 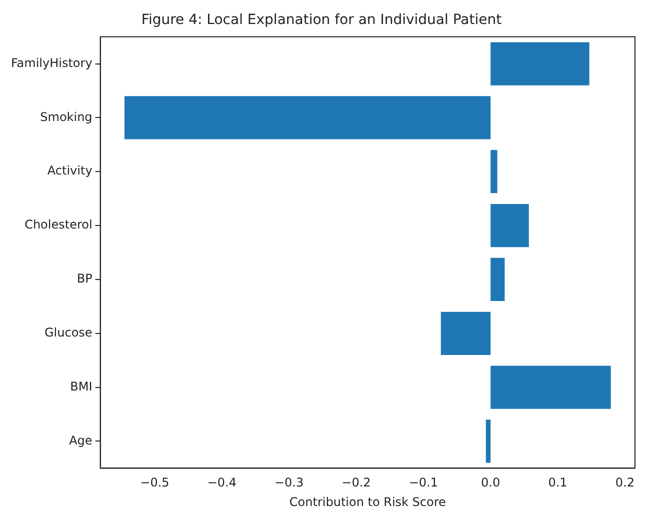 What do you see at coordinates (69, 171) in the screenshot?
I see `y-tick-label: Activity` at bounding box center [69, 171].